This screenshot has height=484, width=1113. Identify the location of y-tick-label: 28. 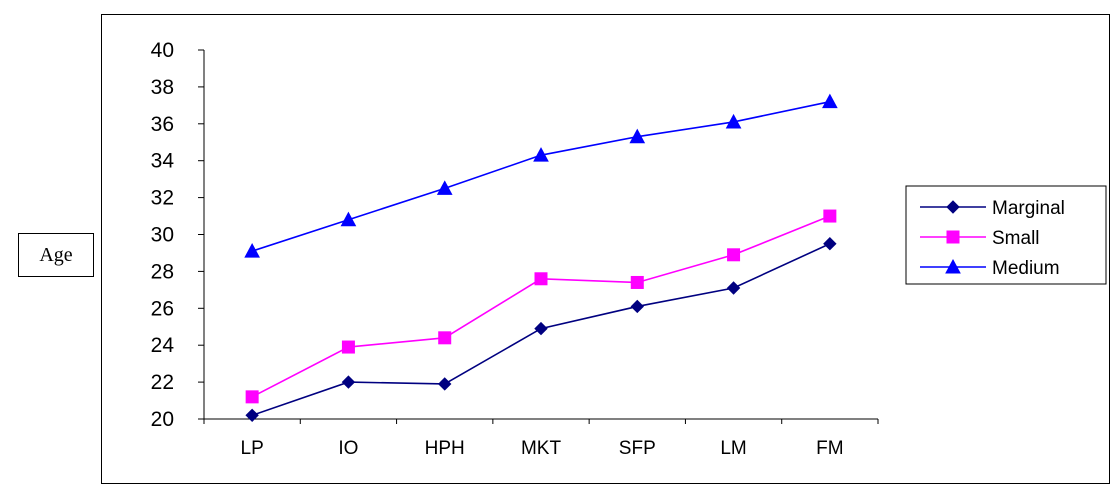
(162, 271).